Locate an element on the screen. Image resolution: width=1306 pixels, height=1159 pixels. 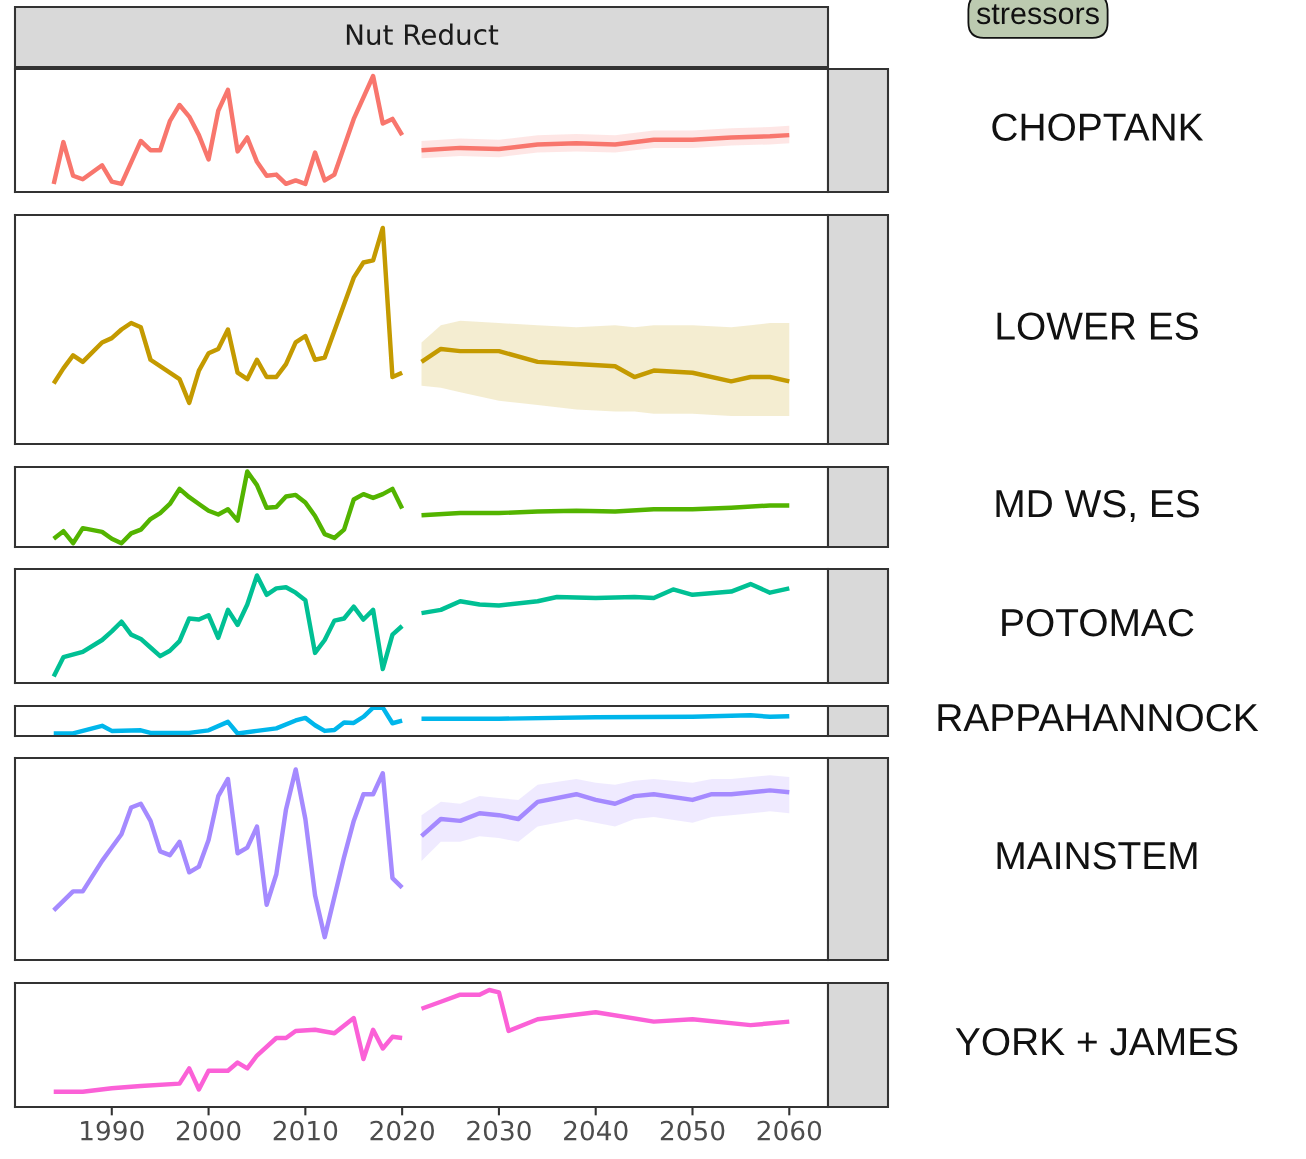
y-axis-title: YORK + JAMES is located at coordinates (1096, 1041).